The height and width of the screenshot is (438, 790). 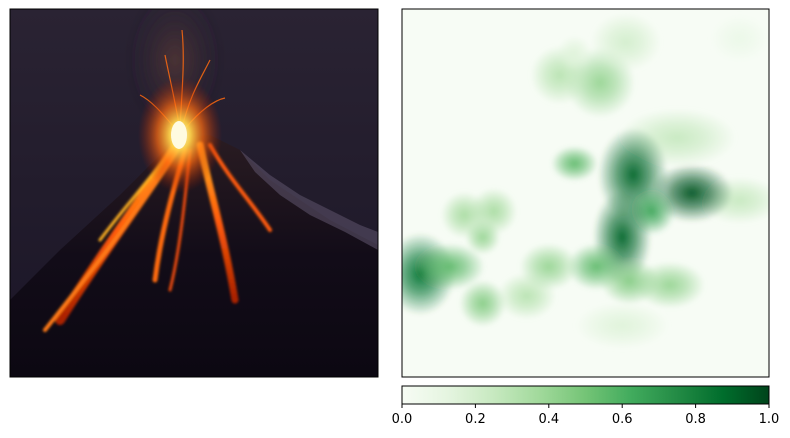 I want to click on colorbar-tick-label: 0.8, so click(x=695, y=419).